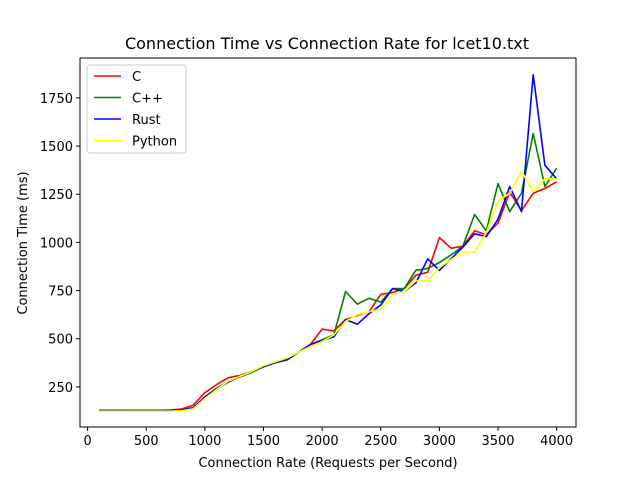 The image size is (640, 480). Describe the element at coordinates (56, 195) in the screenshot. I see `y-tick-label: 1250` at that location.